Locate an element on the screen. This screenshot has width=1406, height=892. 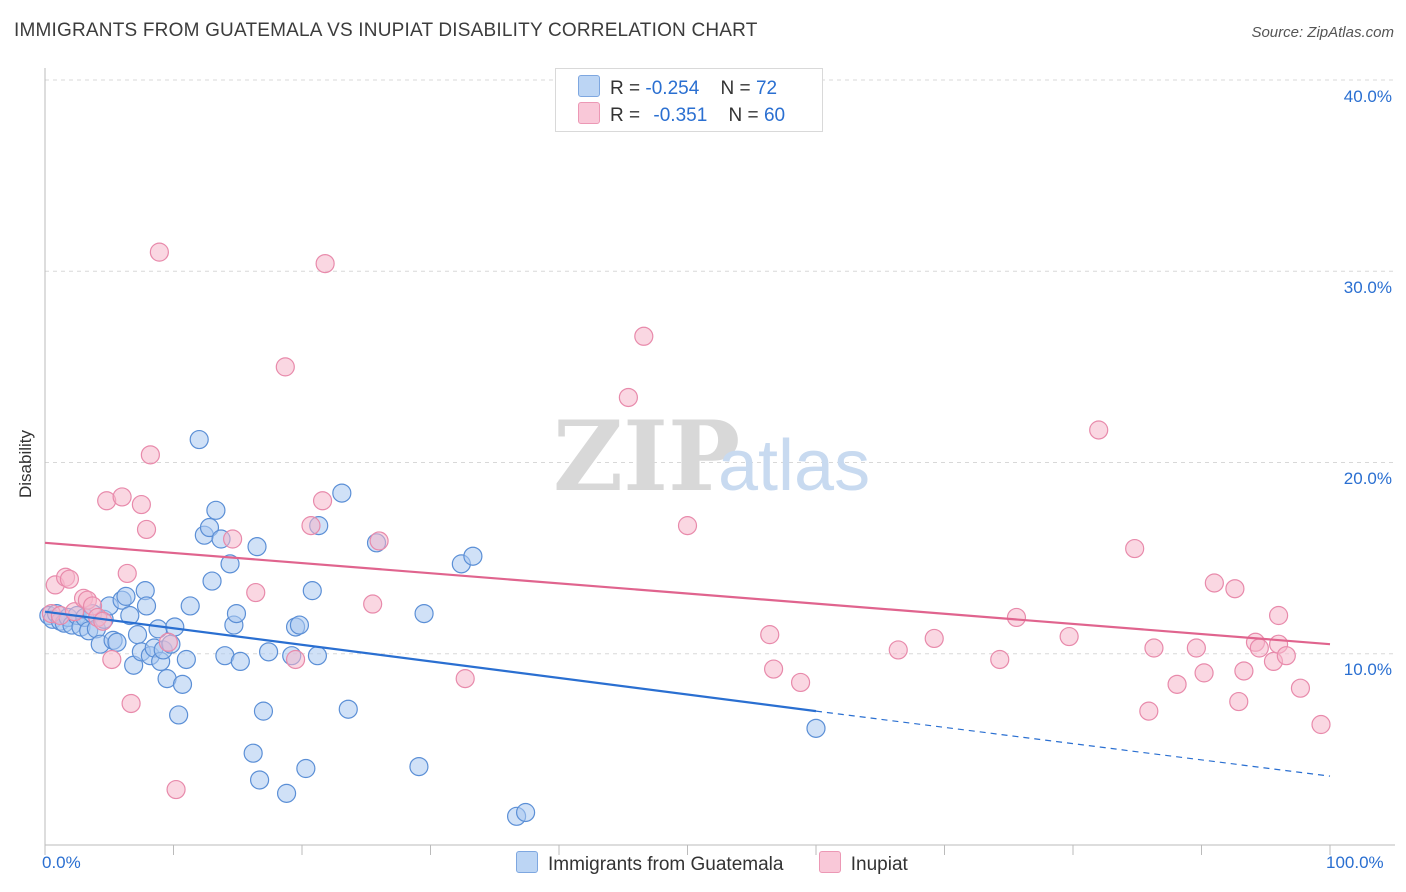
y-tick-label-40: 40.0% is located at coordinates (1367, 96).